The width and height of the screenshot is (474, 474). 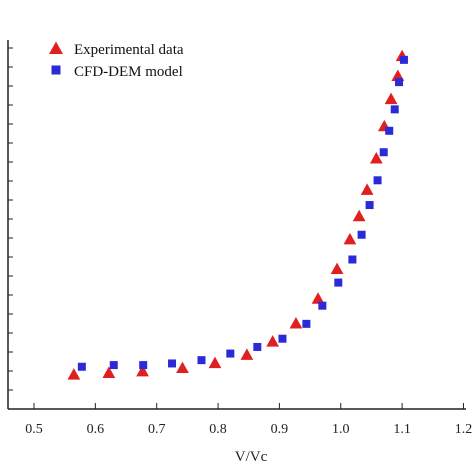 I want to click on x-tick-label: 0.9, so click(x=280, y=429).